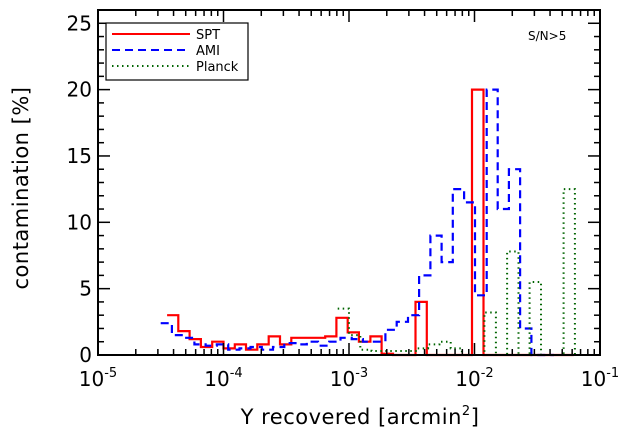 The width and height of the screenshot is (633, 439). Describe the element at coordinates (85, 289) in the screenshot. I see `y-tick-label: 5` at that location.